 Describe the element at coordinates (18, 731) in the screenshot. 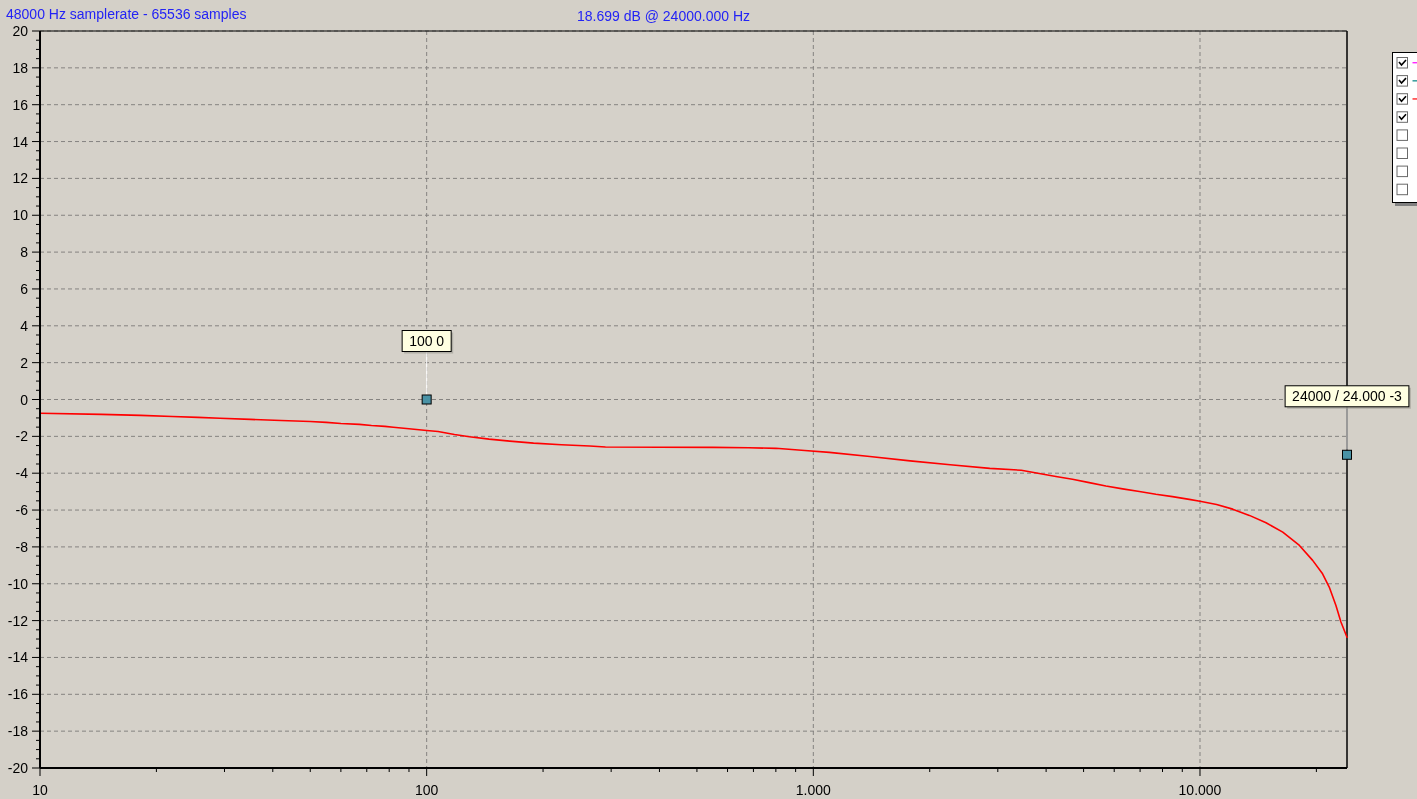

I see `y-tick-label: -18` at that location.